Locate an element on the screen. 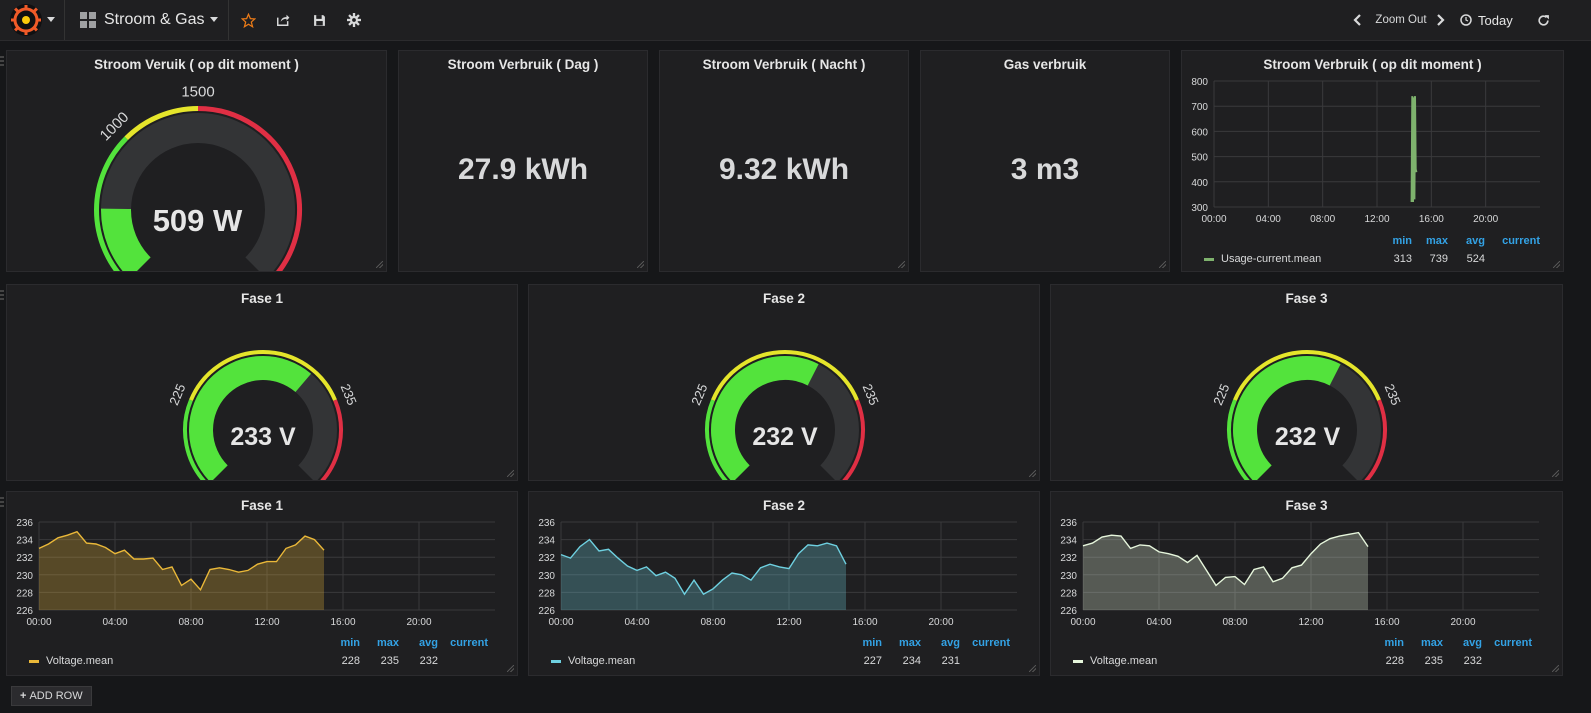 The width and height of the screenshot is (1591, 713). x-tick-label: 08:00 is located at coordinates (190, 622).